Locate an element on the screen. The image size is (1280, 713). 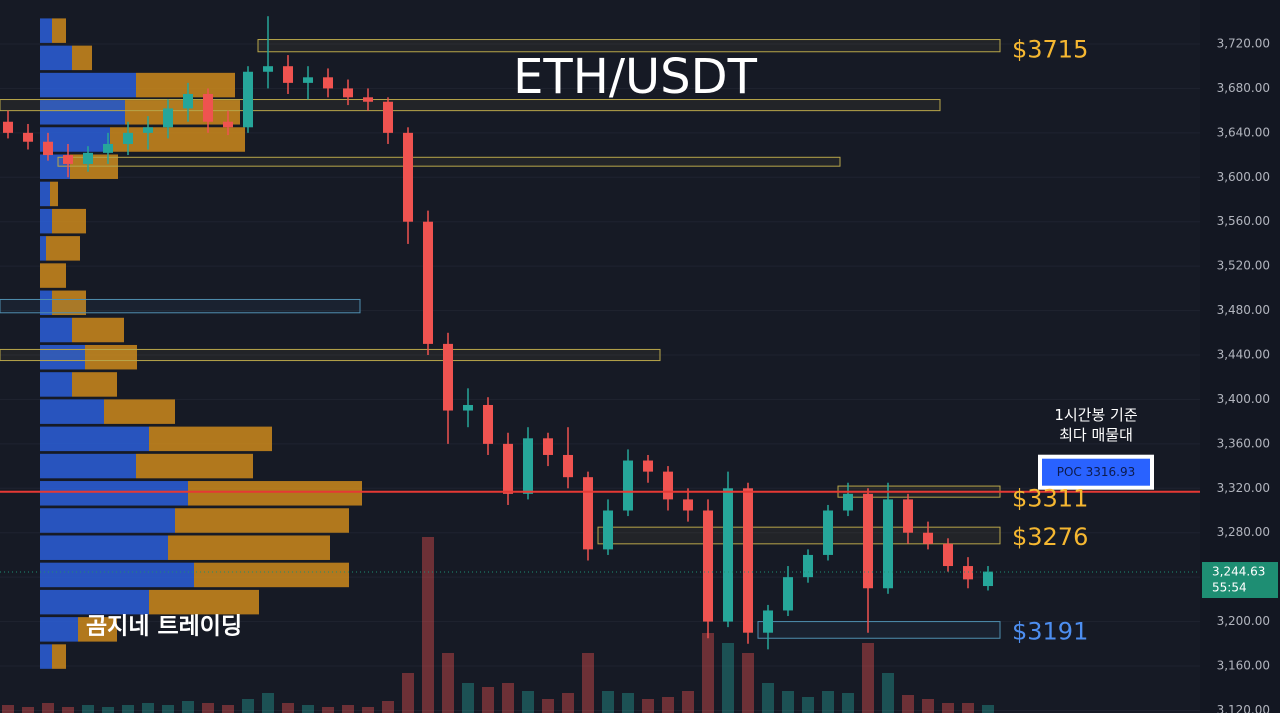
y-tick-label: 3,400.00 is located at coordinates (1243, 399).